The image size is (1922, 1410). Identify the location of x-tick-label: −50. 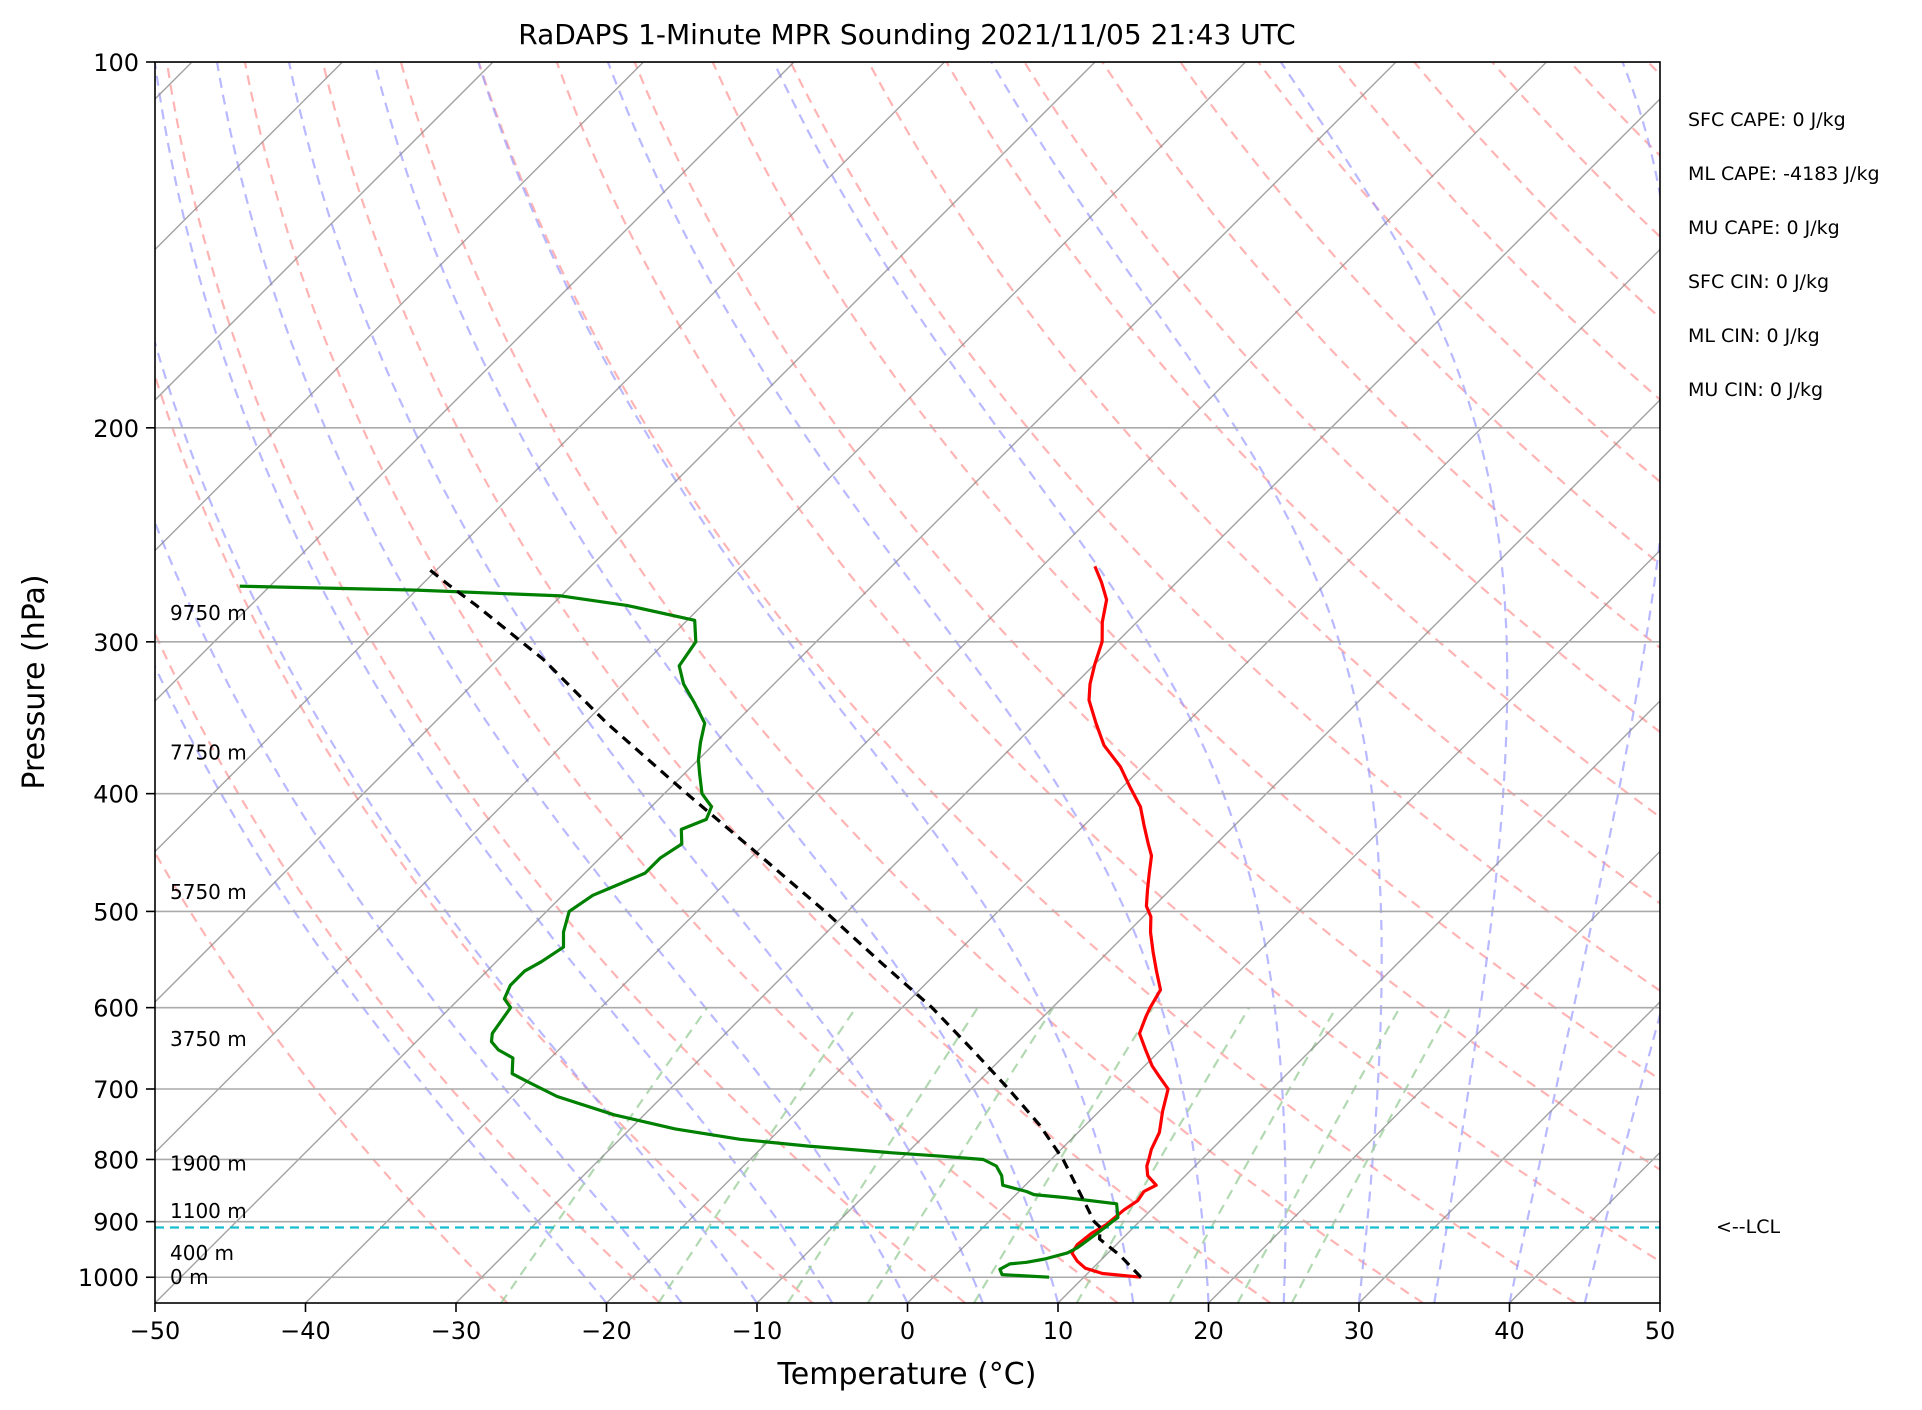
(155, 1331).